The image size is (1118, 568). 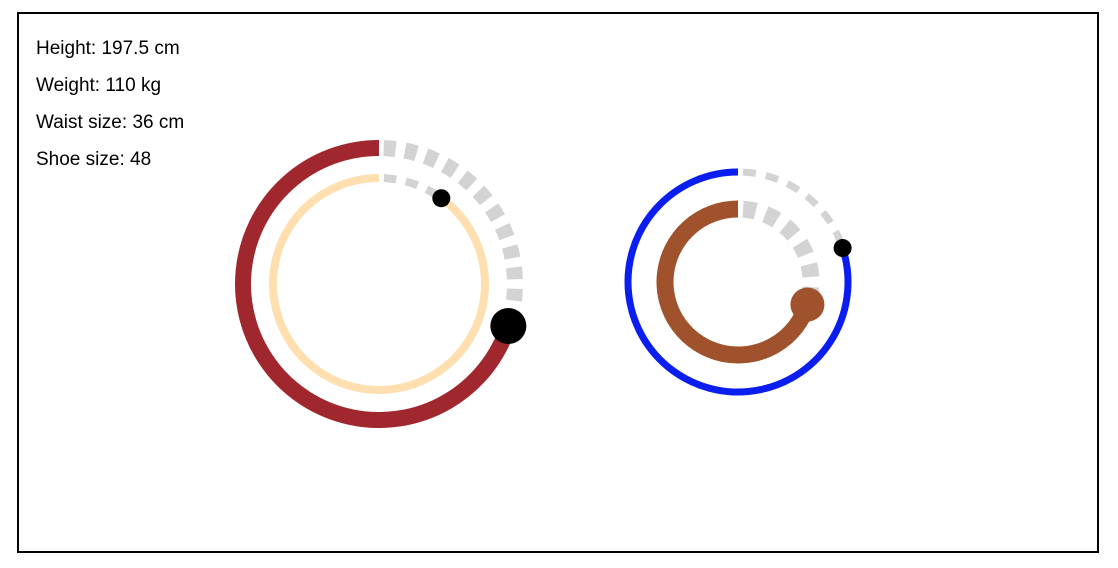 What do you see at coordinates (65, 85) in the screenshot?
I see `weight-label: Weight` at bounding box center [65, 85].